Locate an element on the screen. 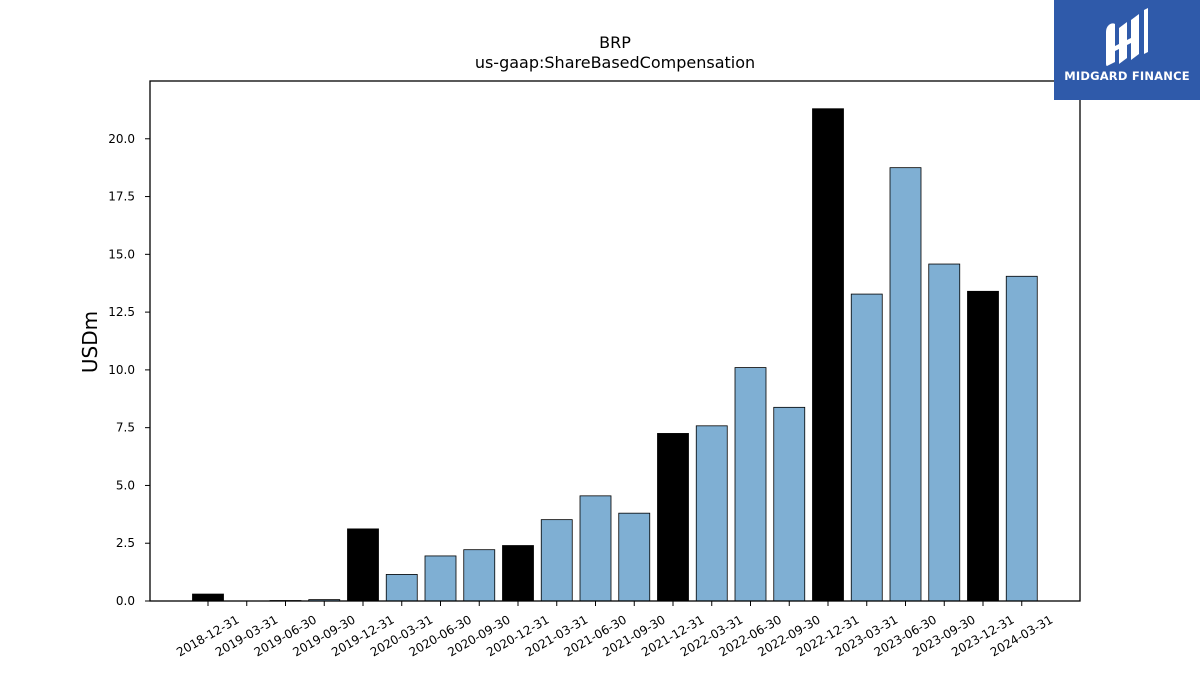 The width and height of the screenshot is (1200, 675). y-tick-label: 0.0 is located at coordinates (125, 601).